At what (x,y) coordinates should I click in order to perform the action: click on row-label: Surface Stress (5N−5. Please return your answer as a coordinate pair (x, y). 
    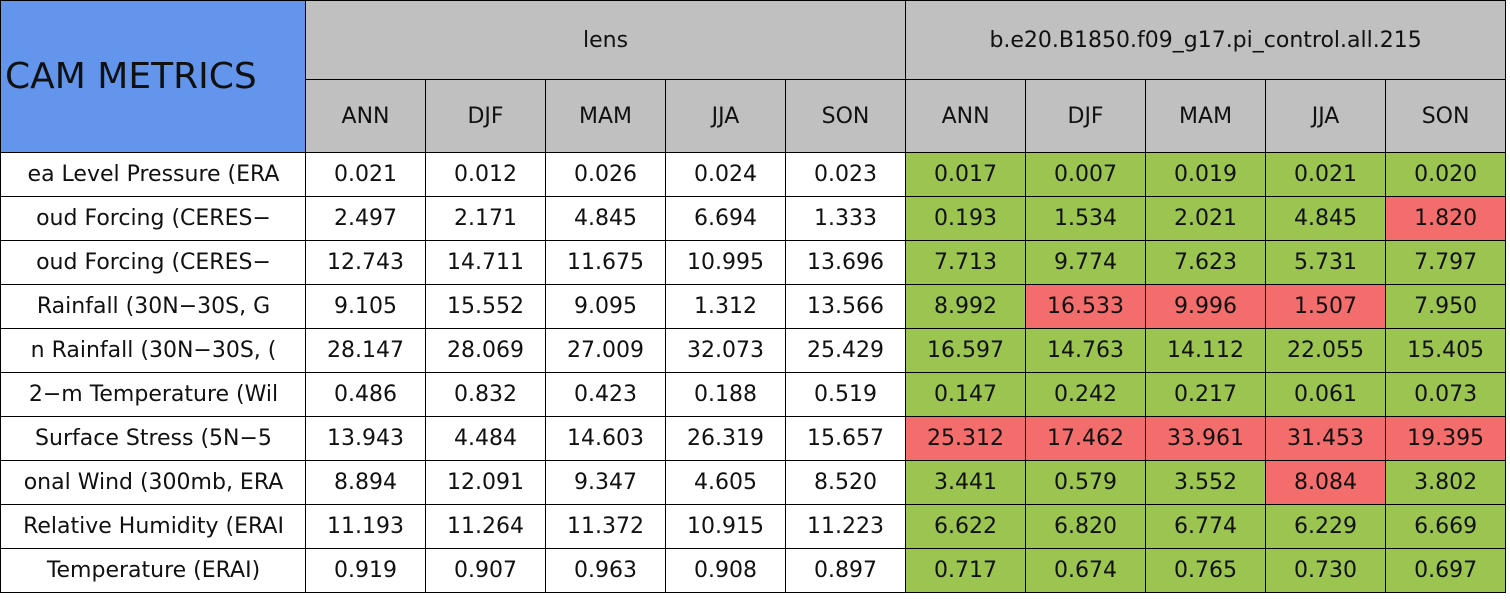
    Looking at the image, I should click on (153, 438).